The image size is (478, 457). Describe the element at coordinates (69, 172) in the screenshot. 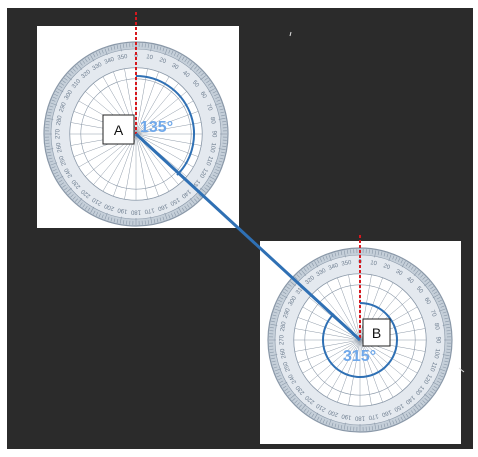

I see `protractor-degree-label: 240` at that location.